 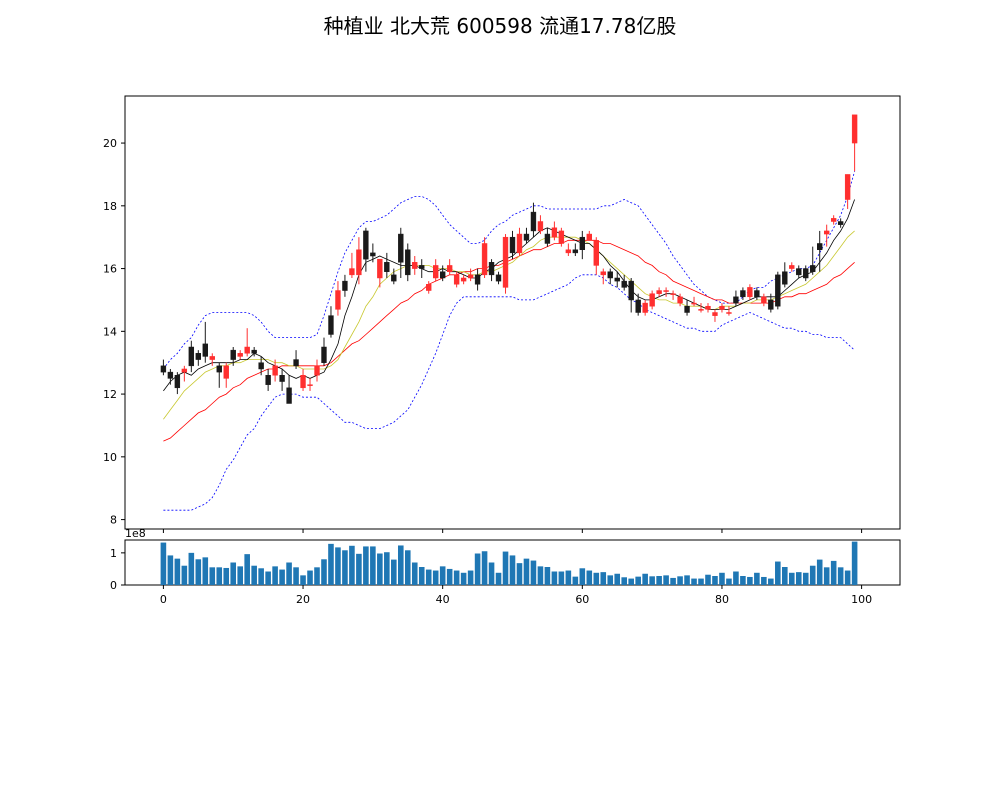 What do you see at coordinates (861, 599) in the screenshot?
I see `volume-x-tick-label: 100` at bounding box center [861, 599].